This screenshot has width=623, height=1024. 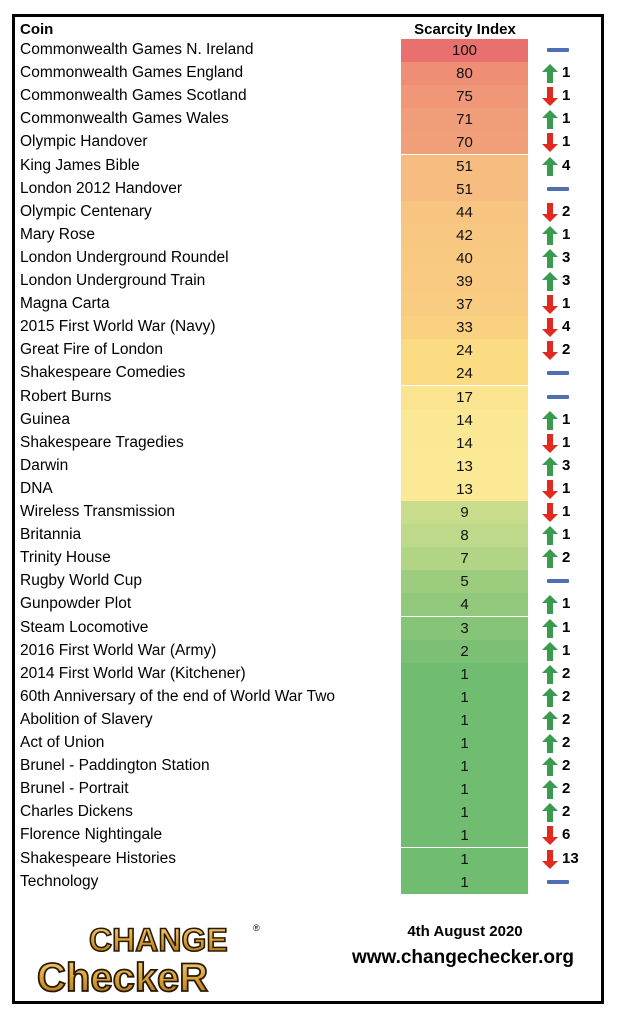 I want to click on coin-name: Shakespeare Histories, so click(x=98, y=858).